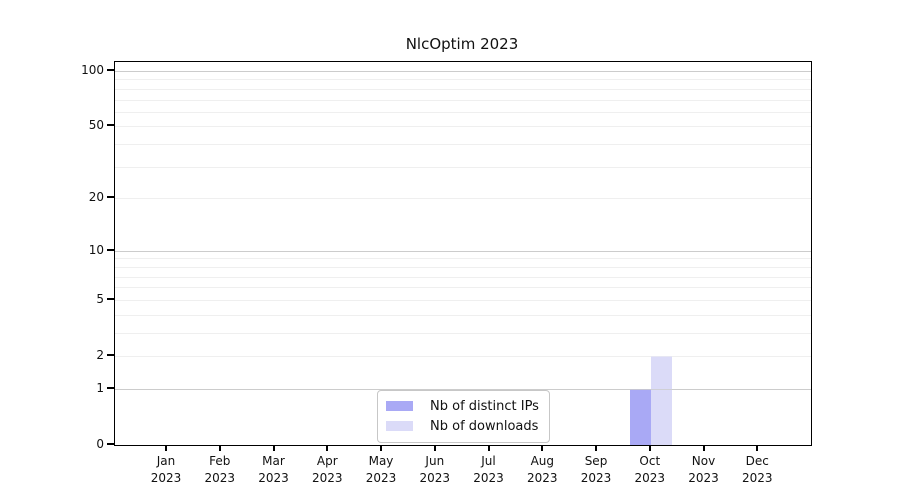 This screenshot has width=900, height=500. What do you see at coordinates (327, 470) in the screenshot?
I see `x-tick-label: Apr 2023` at bounding box center [327, 470].